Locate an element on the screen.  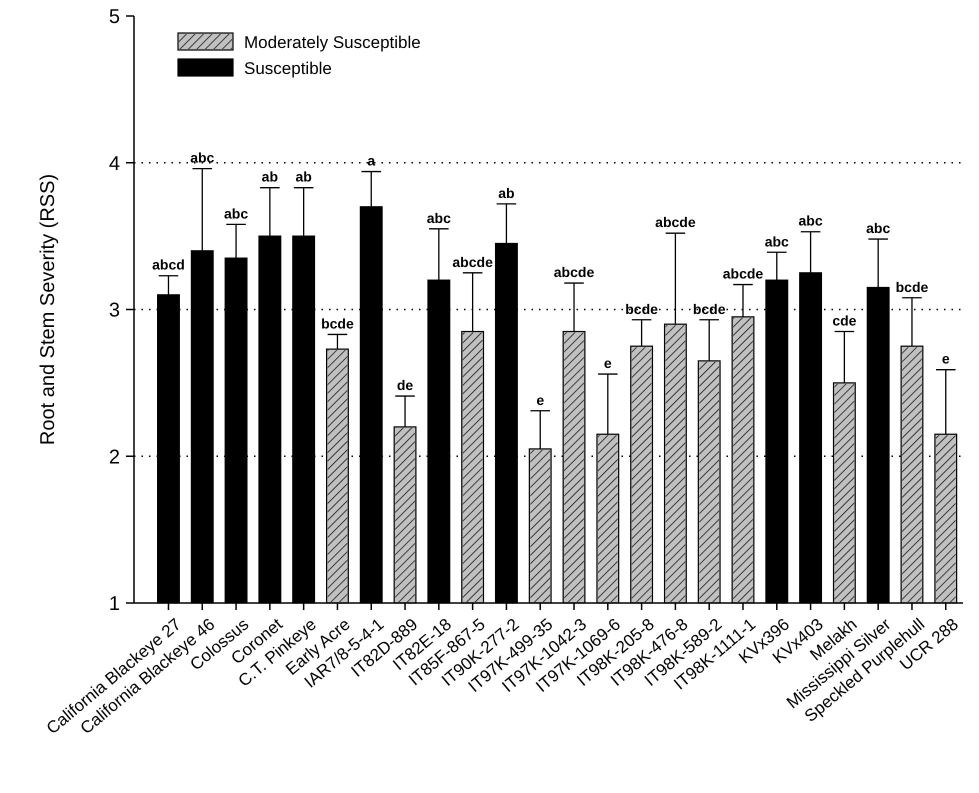
legend-label: Moderately Susceptible is located at coordinates (332, 42).